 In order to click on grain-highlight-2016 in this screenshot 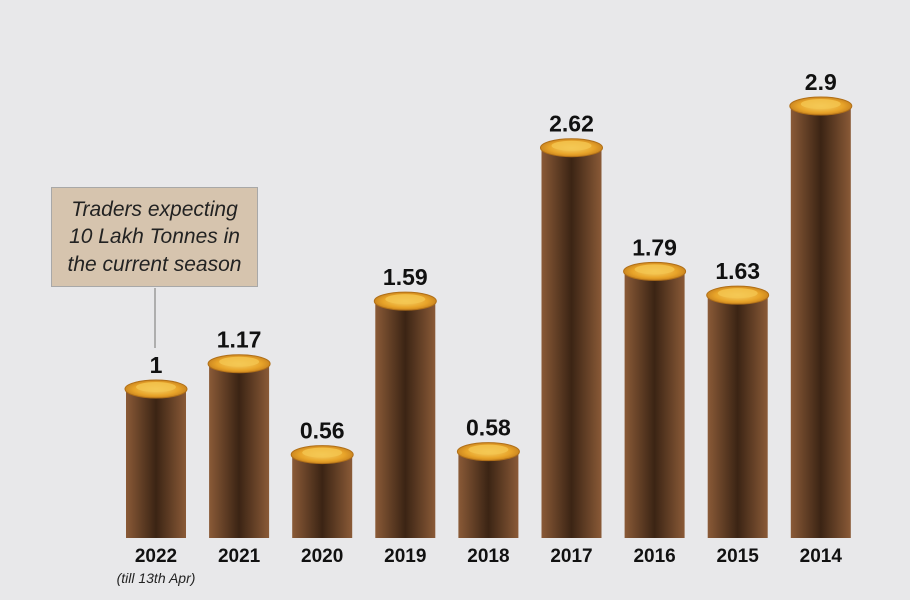, I will do `click(654, 269)`.